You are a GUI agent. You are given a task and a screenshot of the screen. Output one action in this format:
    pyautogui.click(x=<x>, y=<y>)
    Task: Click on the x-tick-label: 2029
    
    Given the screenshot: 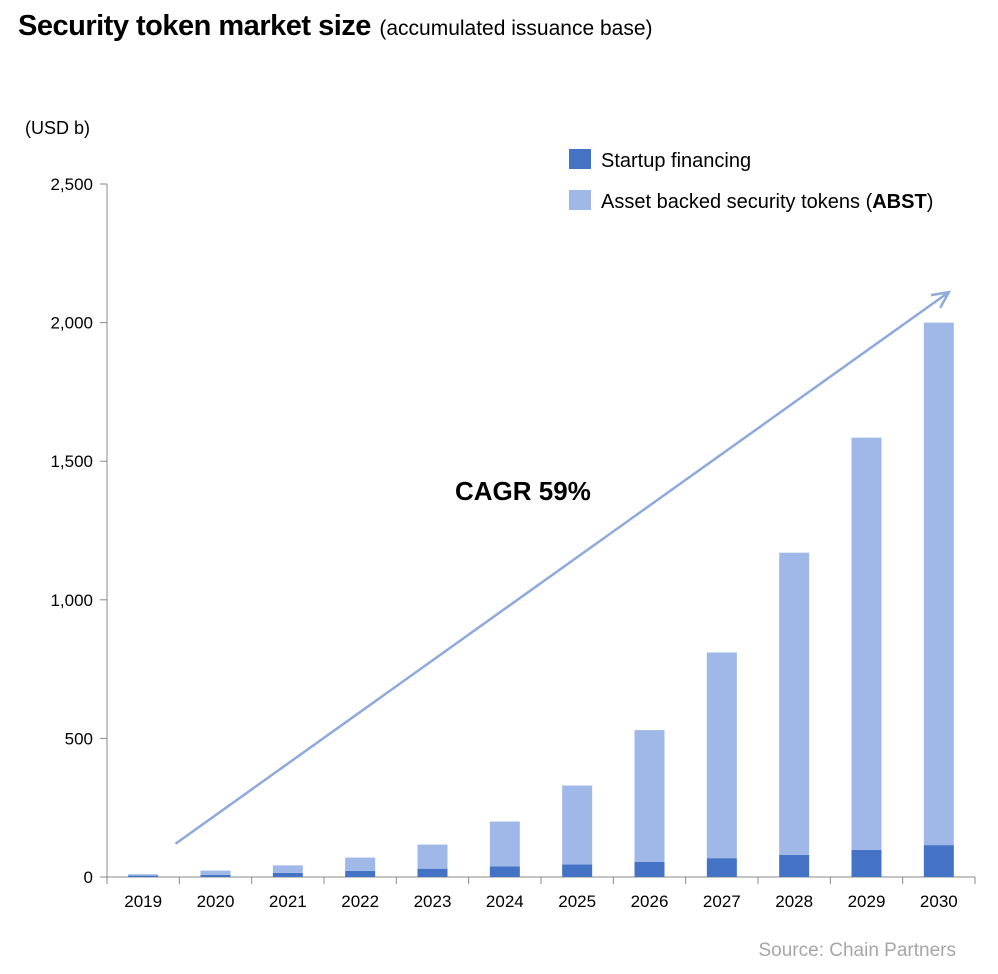 What is the action you would take?
    pyautogui.click(x=867, y=901)
    